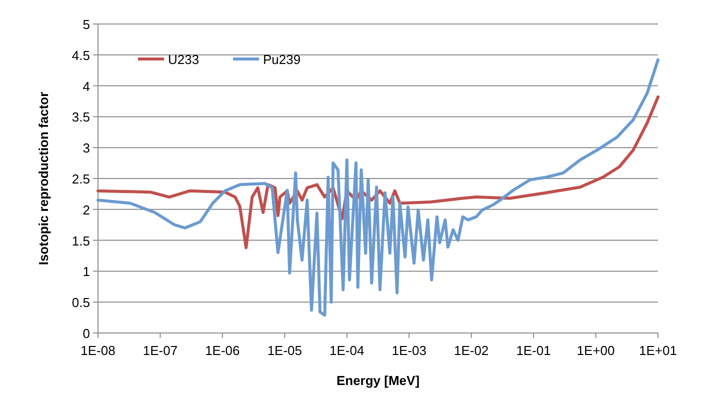  What do you see at coordinates (86, 24) in the screenshot?
I see `y-tick-label: 5` at bounding box center [86, 24].